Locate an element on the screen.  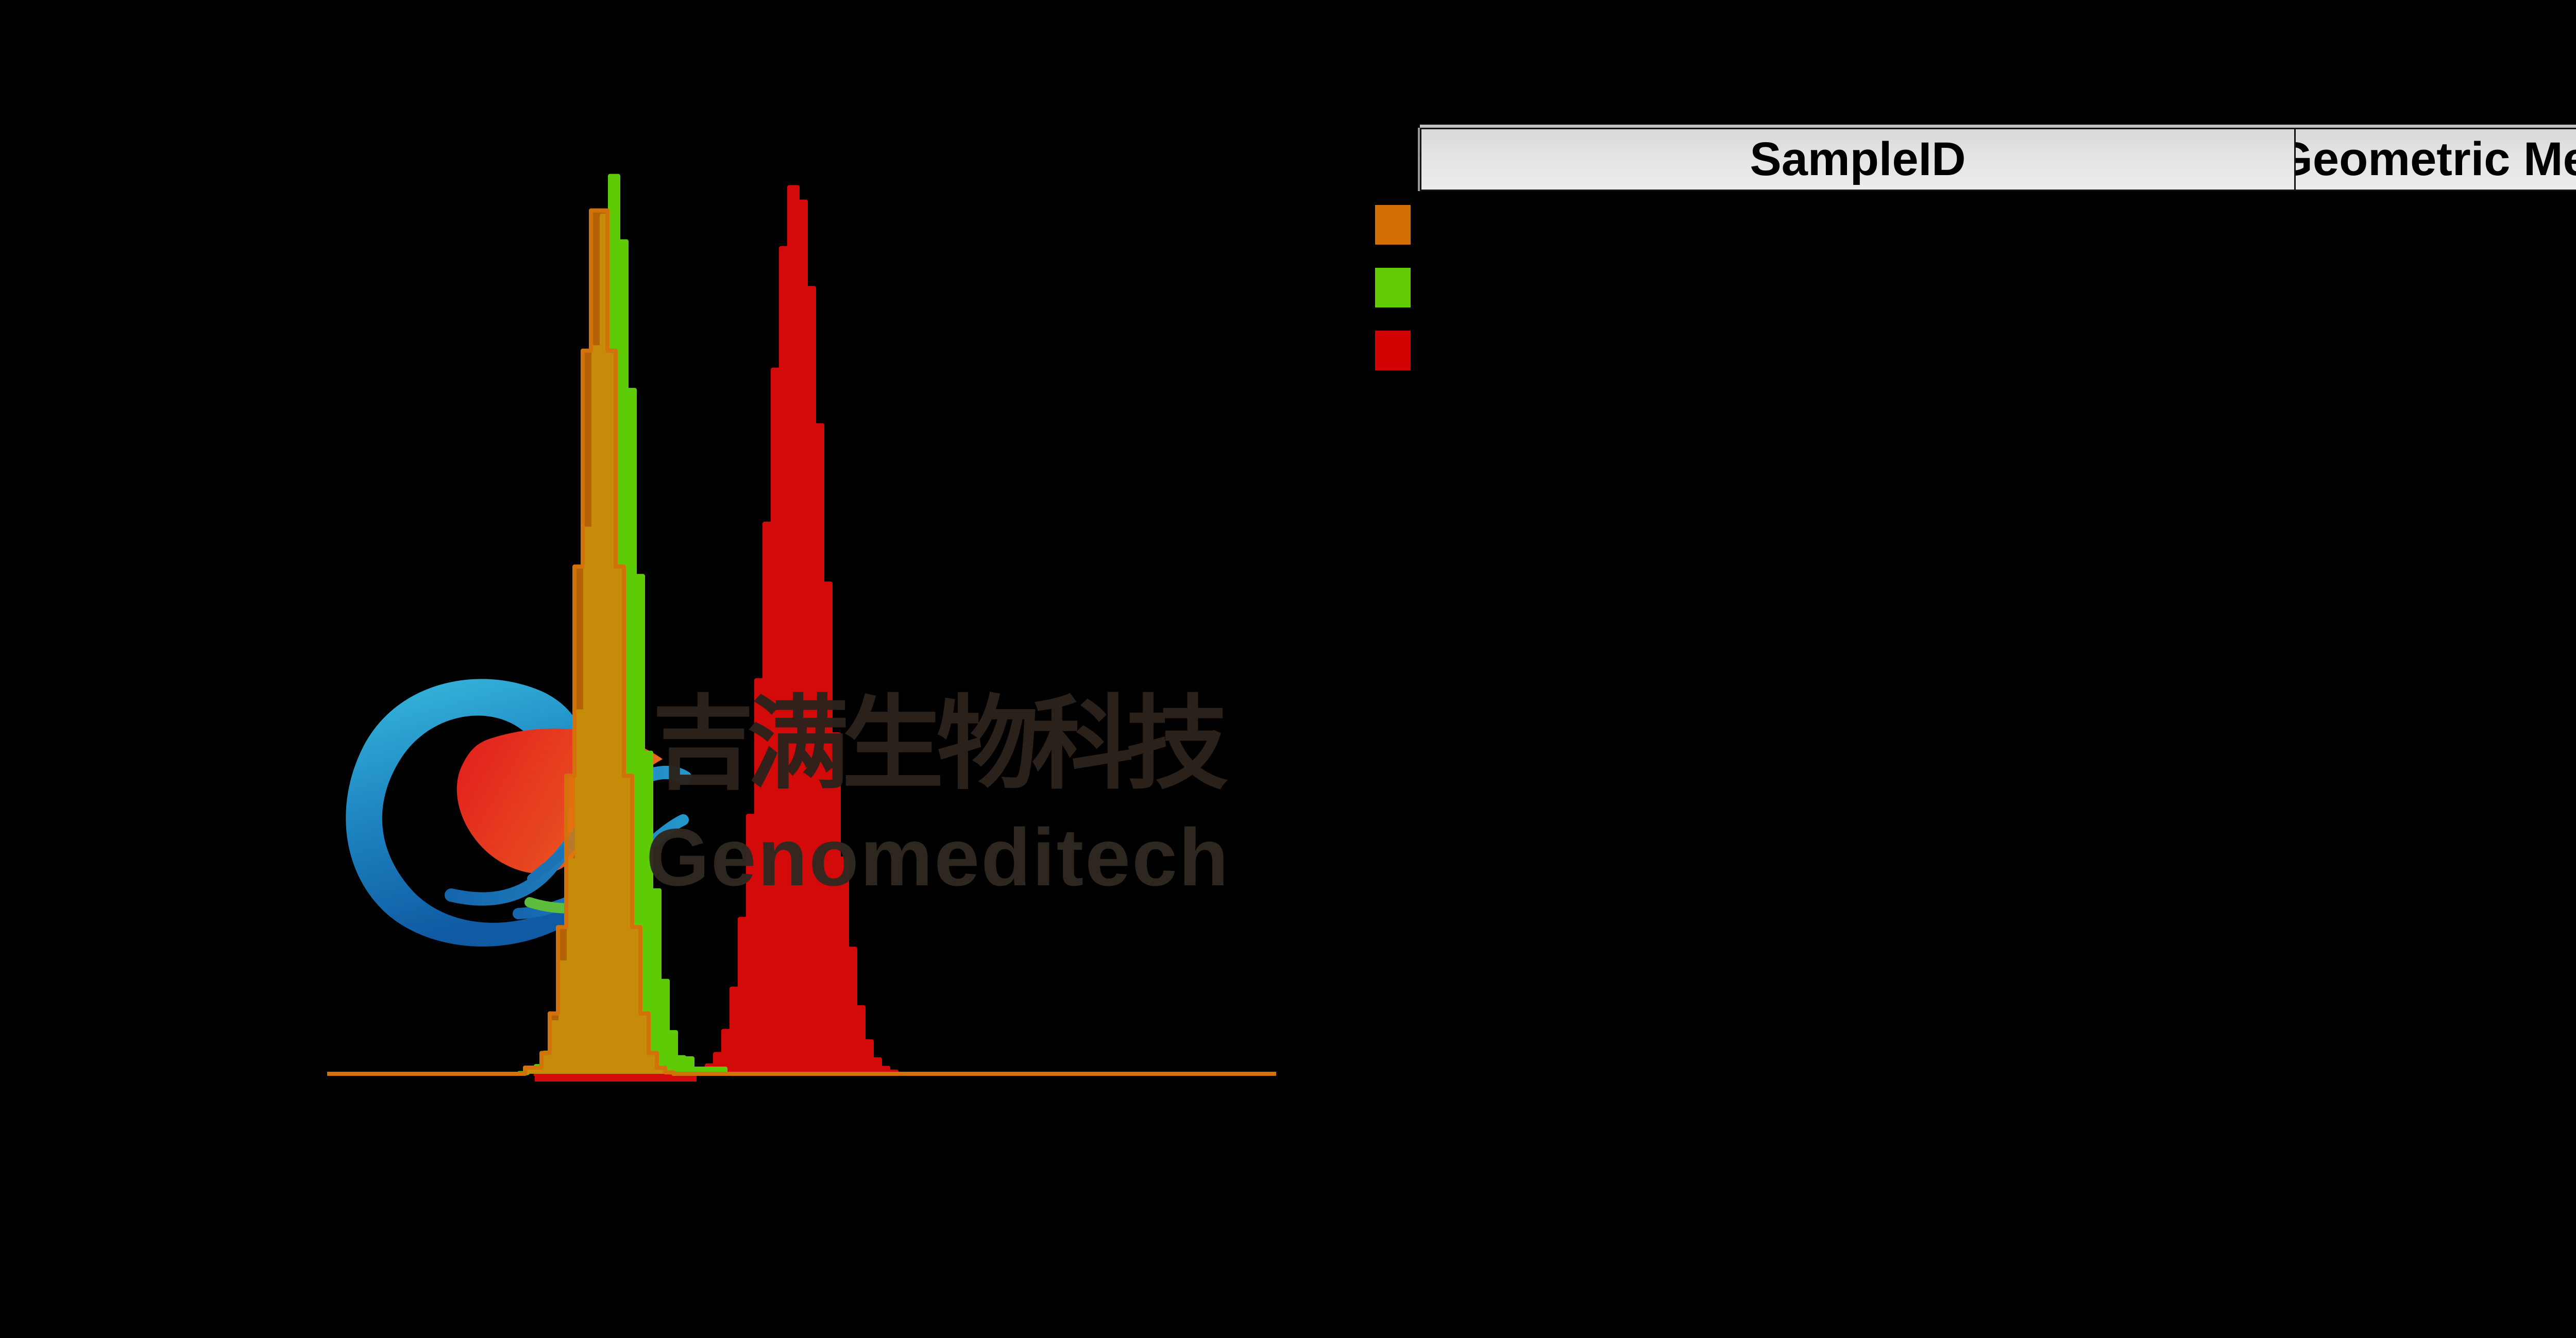
histogram-series-green is located at coordinates (553, 625).